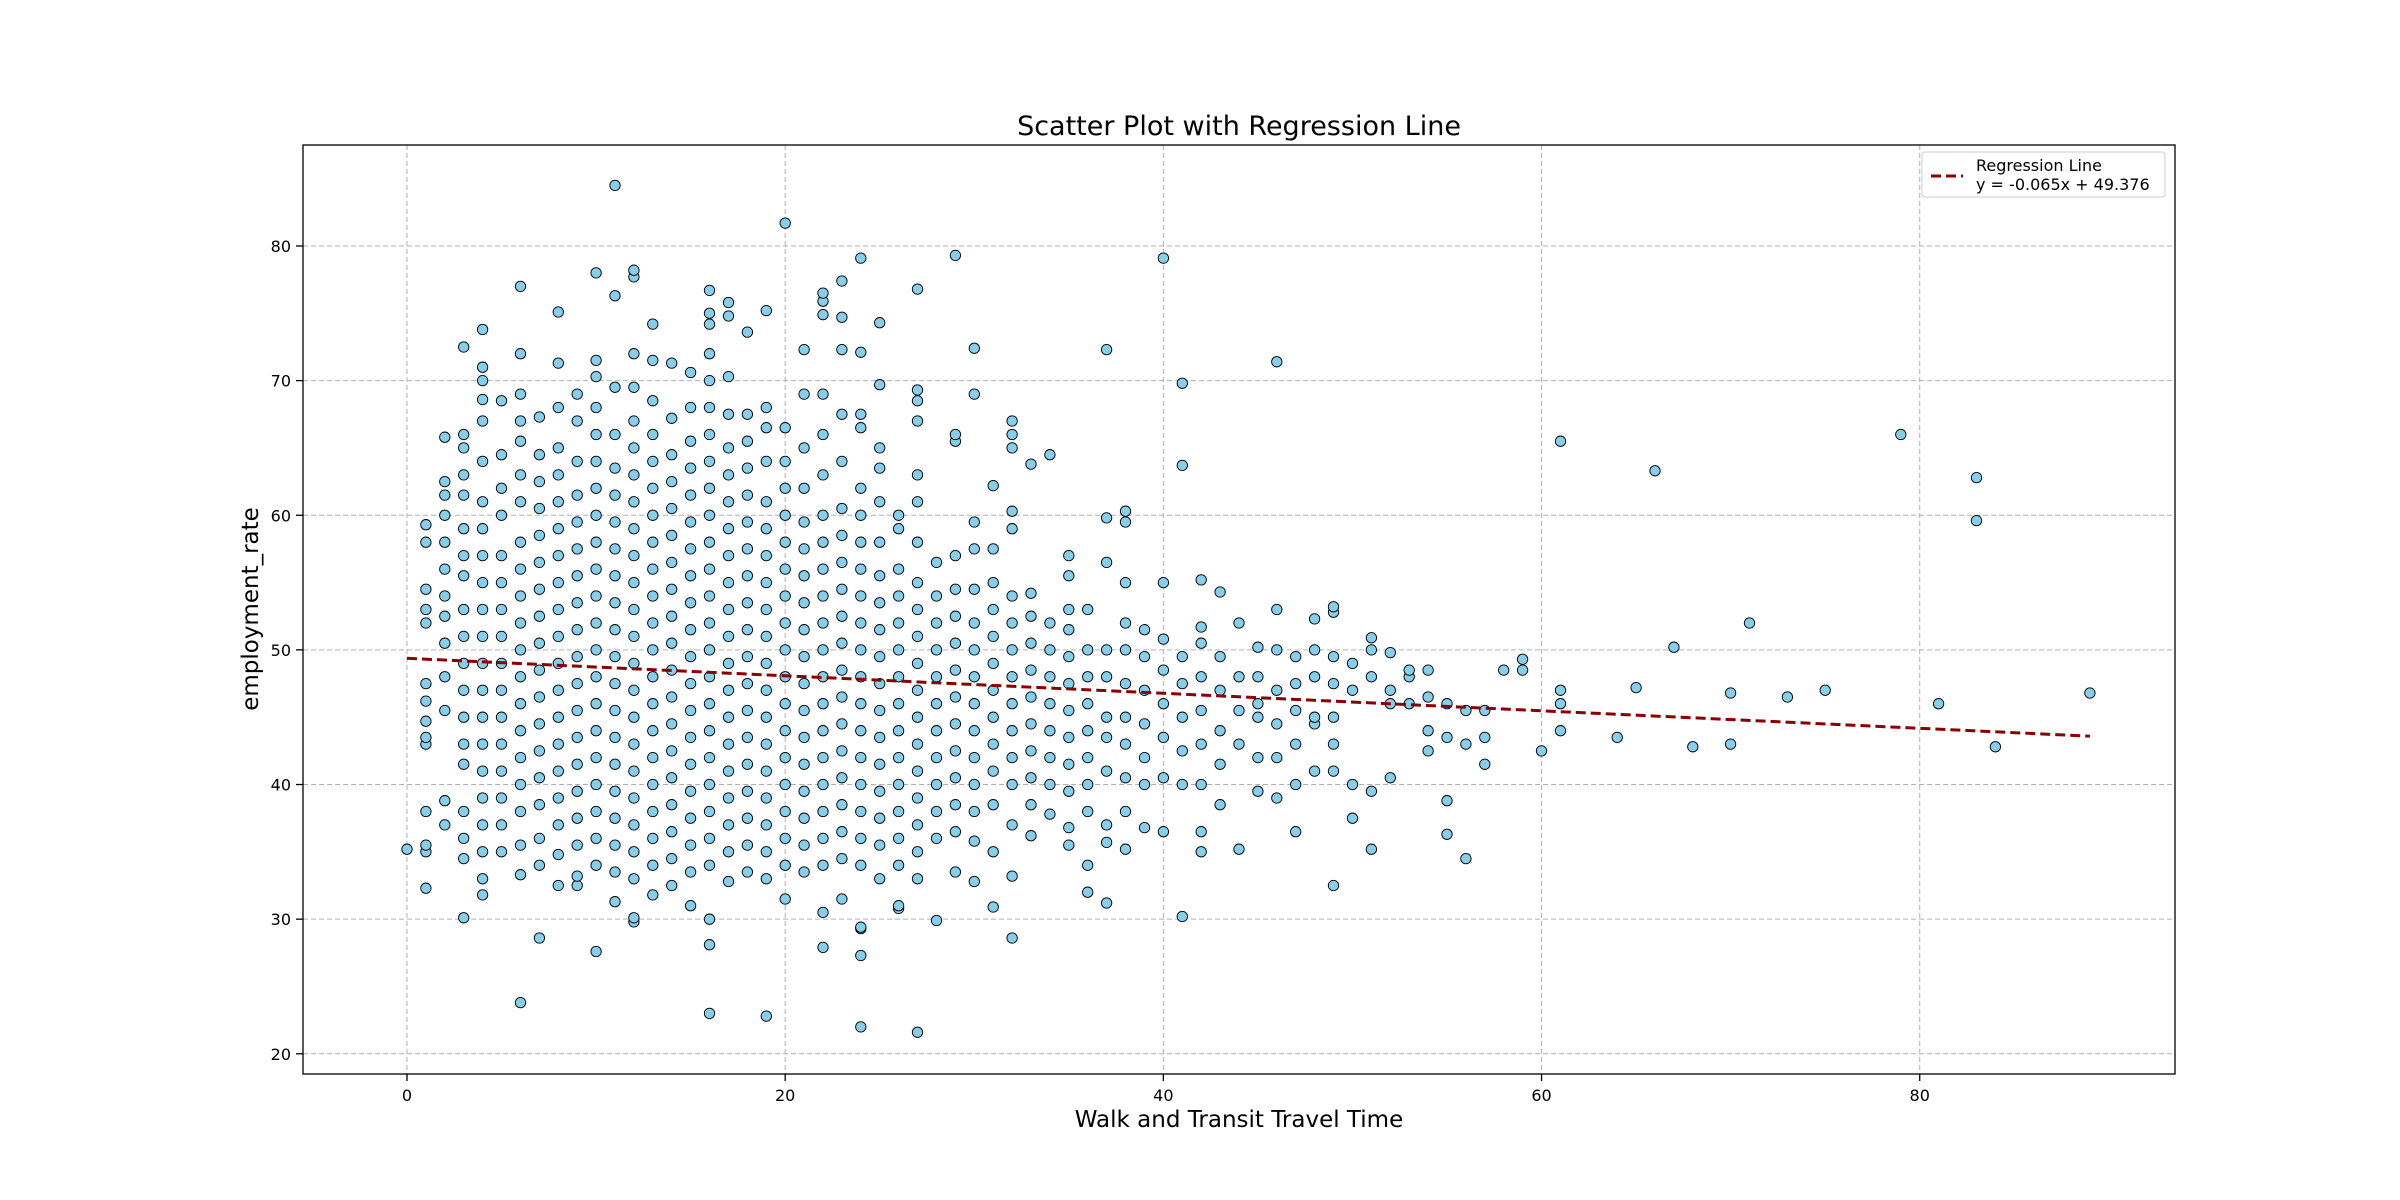  I want to click on y-tick-label: 60, so click(281, 515).